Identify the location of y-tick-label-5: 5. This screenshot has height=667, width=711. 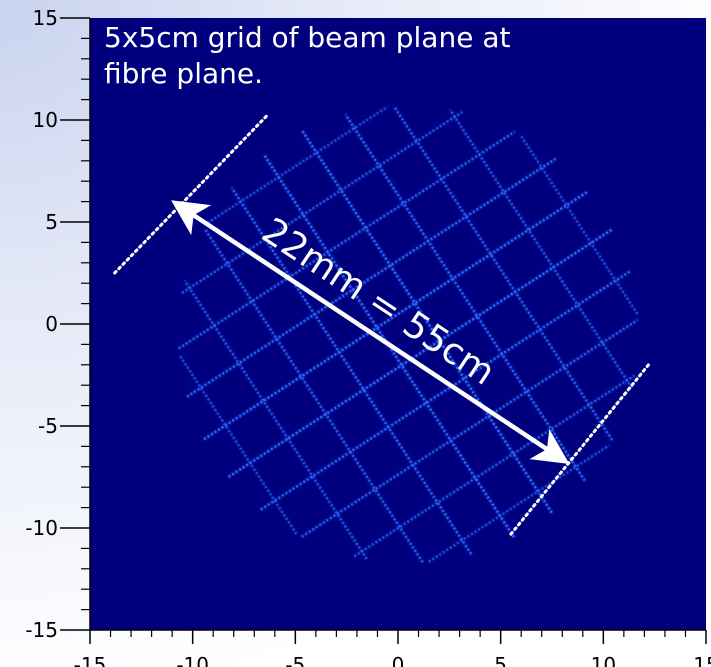
(51, 222).